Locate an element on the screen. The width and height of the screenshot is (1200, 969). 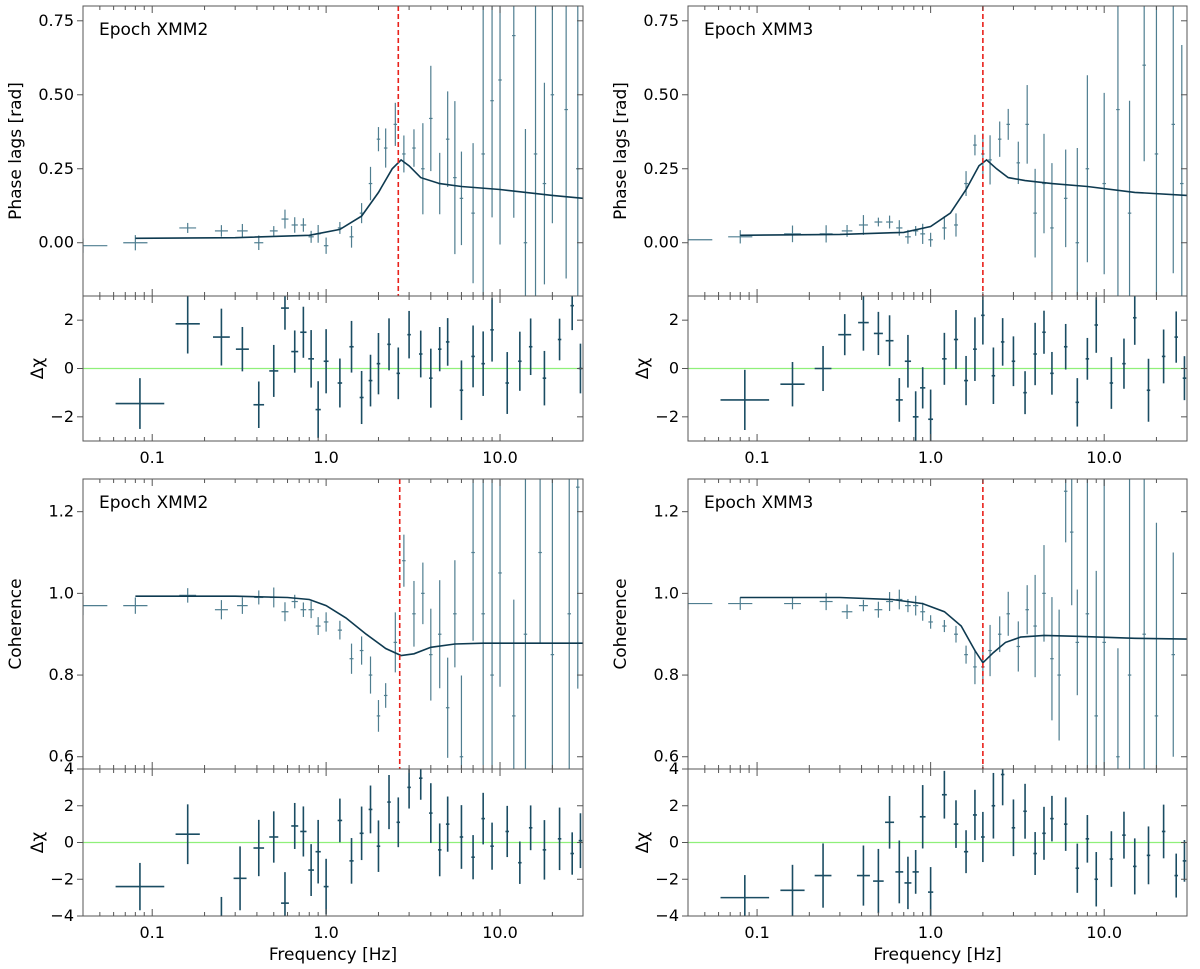
y-tick-label: 0.00 is located at coordinates (56, 242).